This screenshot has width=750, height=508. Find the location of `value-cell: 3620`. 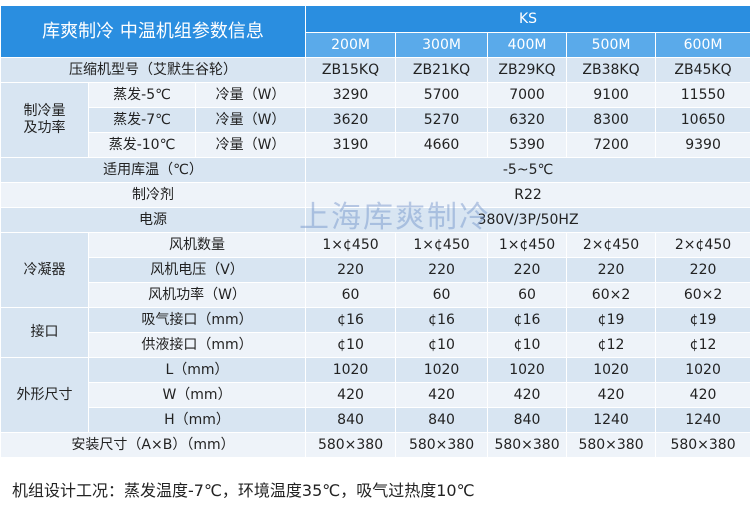

value-cell: 3620 is located at coordinates (351, 120).